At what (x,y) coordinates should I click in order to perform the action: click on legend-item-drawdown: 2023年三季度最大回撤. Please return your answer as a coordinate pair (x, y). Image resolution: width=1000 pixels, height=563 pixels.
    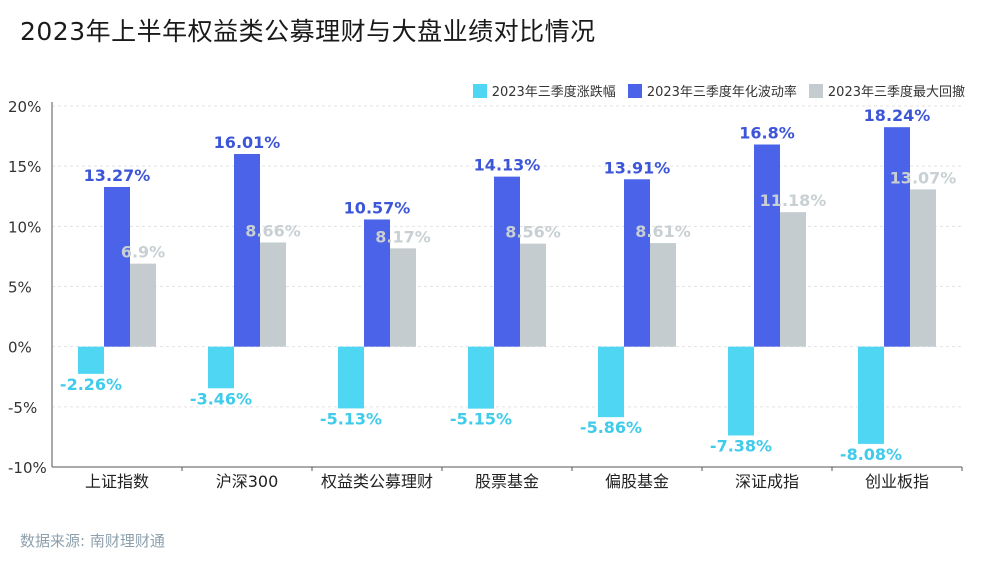
    Looking at the image, I should click on (886, 90).